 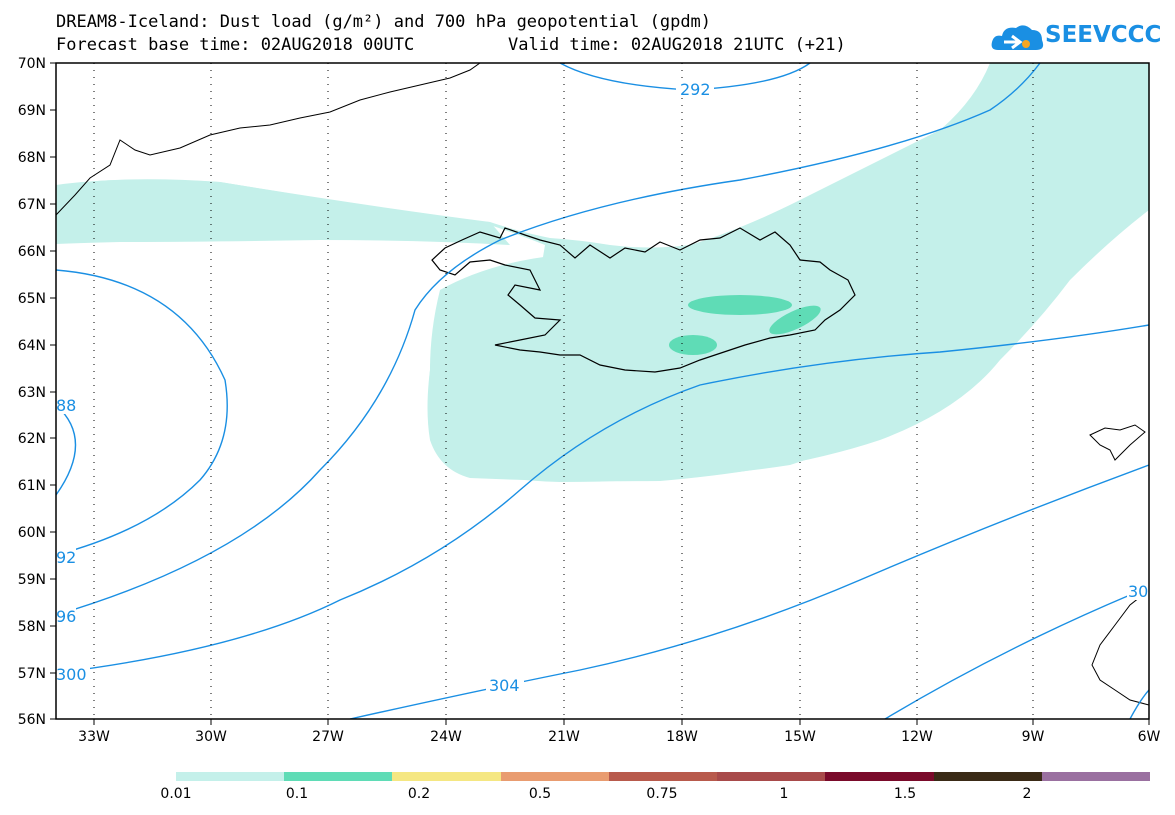 What do you see at coordinates (1120, 647) in the screenshot?
I see `scotland-coastline` at bounding box center [1120, 647].